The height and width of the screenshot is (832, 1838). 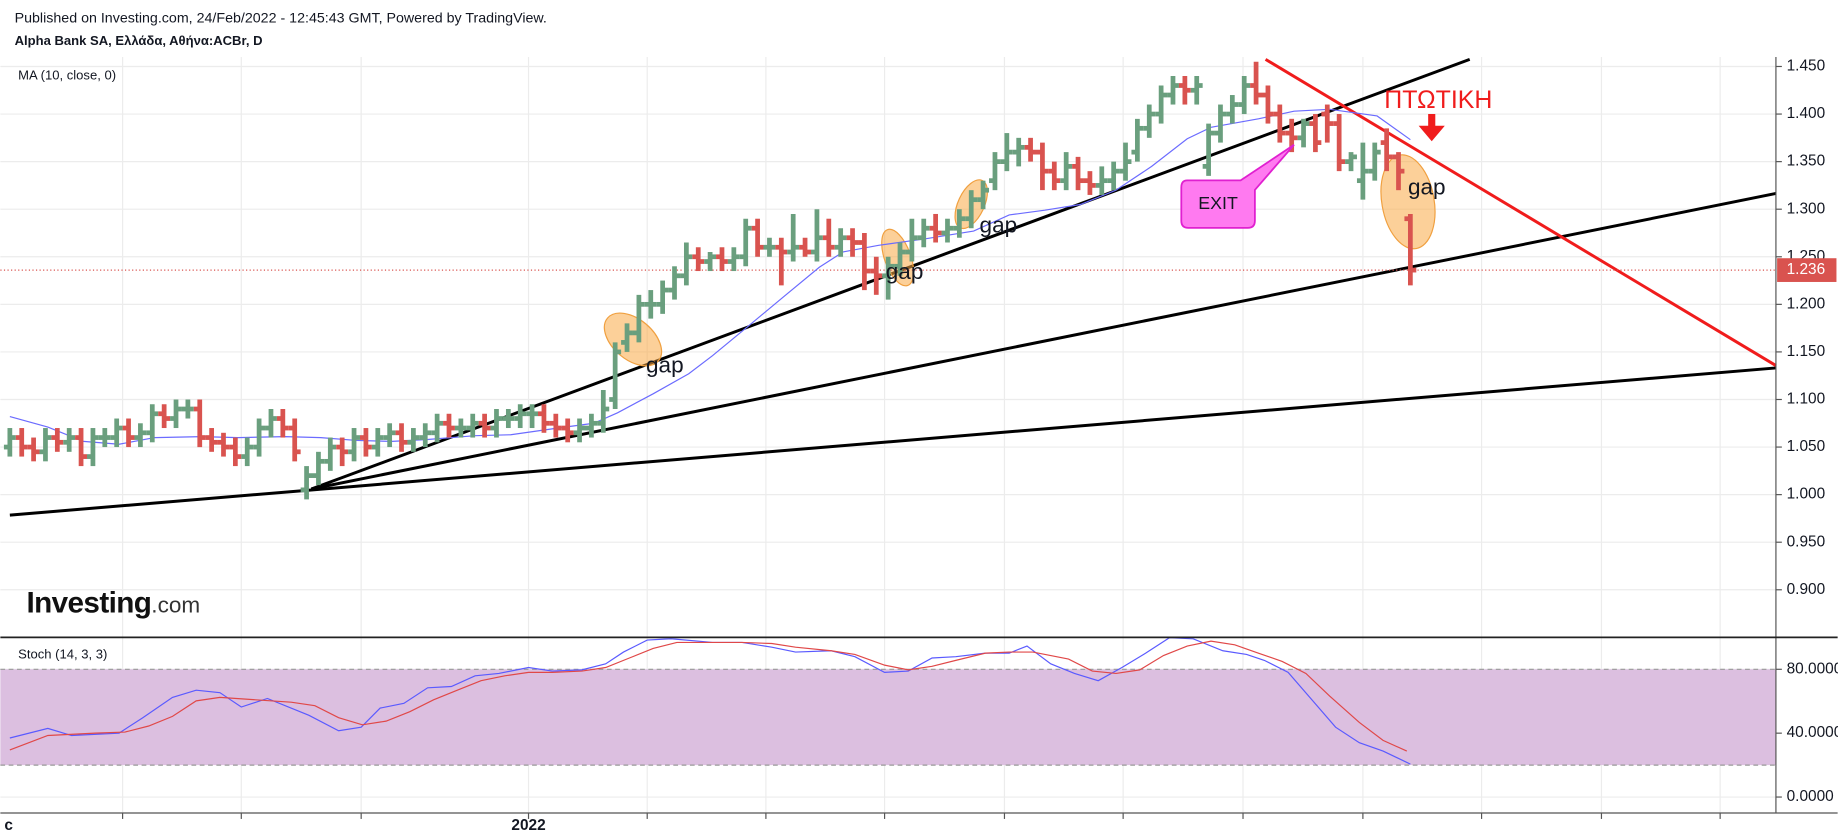 I want to click on y-tick-label: 0.0000, so click(x=1810, y=796).